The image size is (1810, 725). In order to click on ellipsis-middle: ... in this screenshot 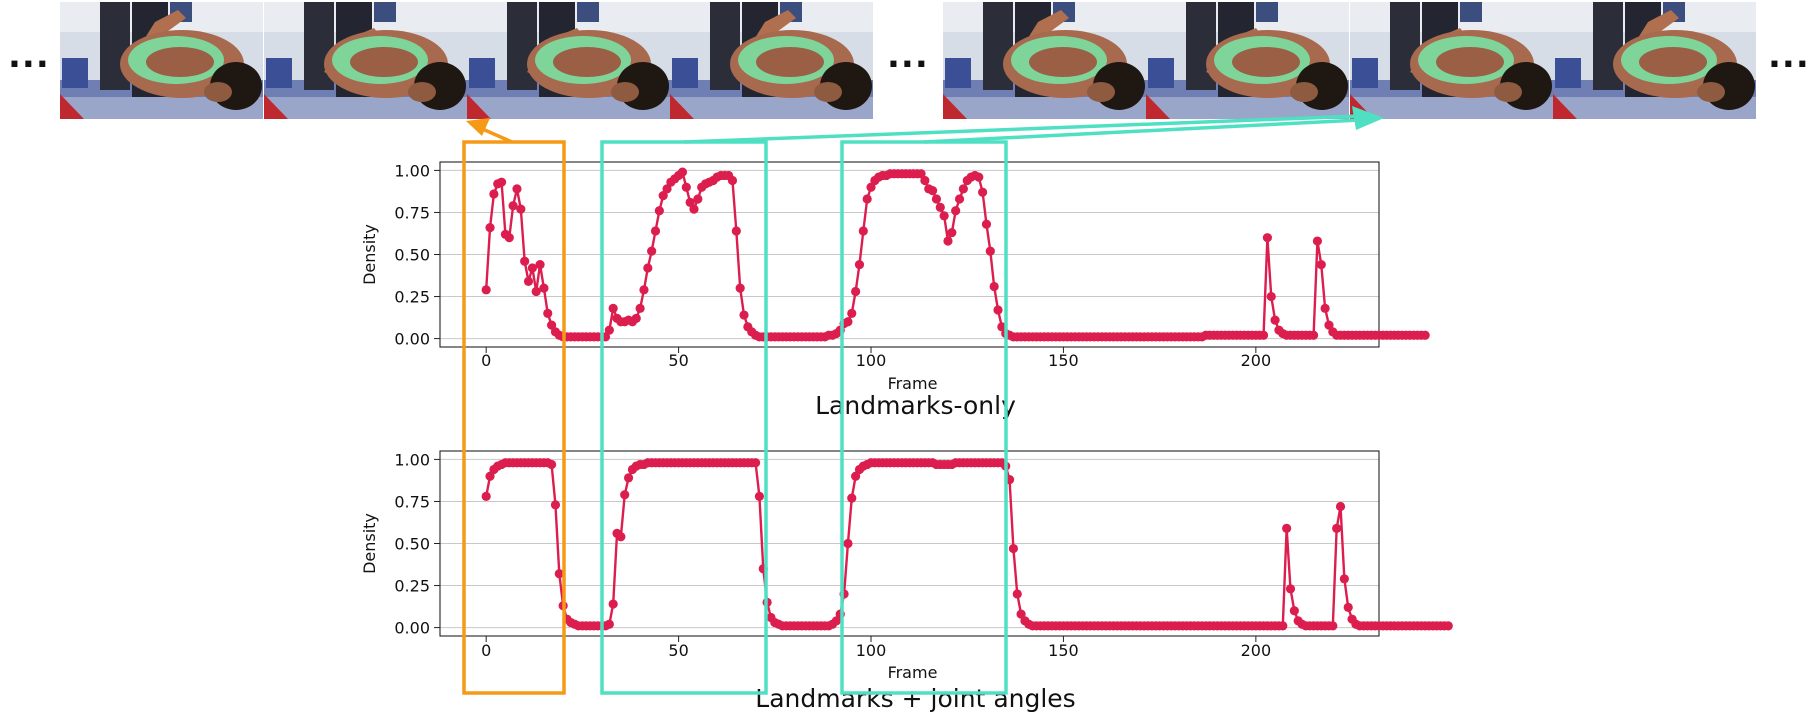, I will do `click(908, 56)`.